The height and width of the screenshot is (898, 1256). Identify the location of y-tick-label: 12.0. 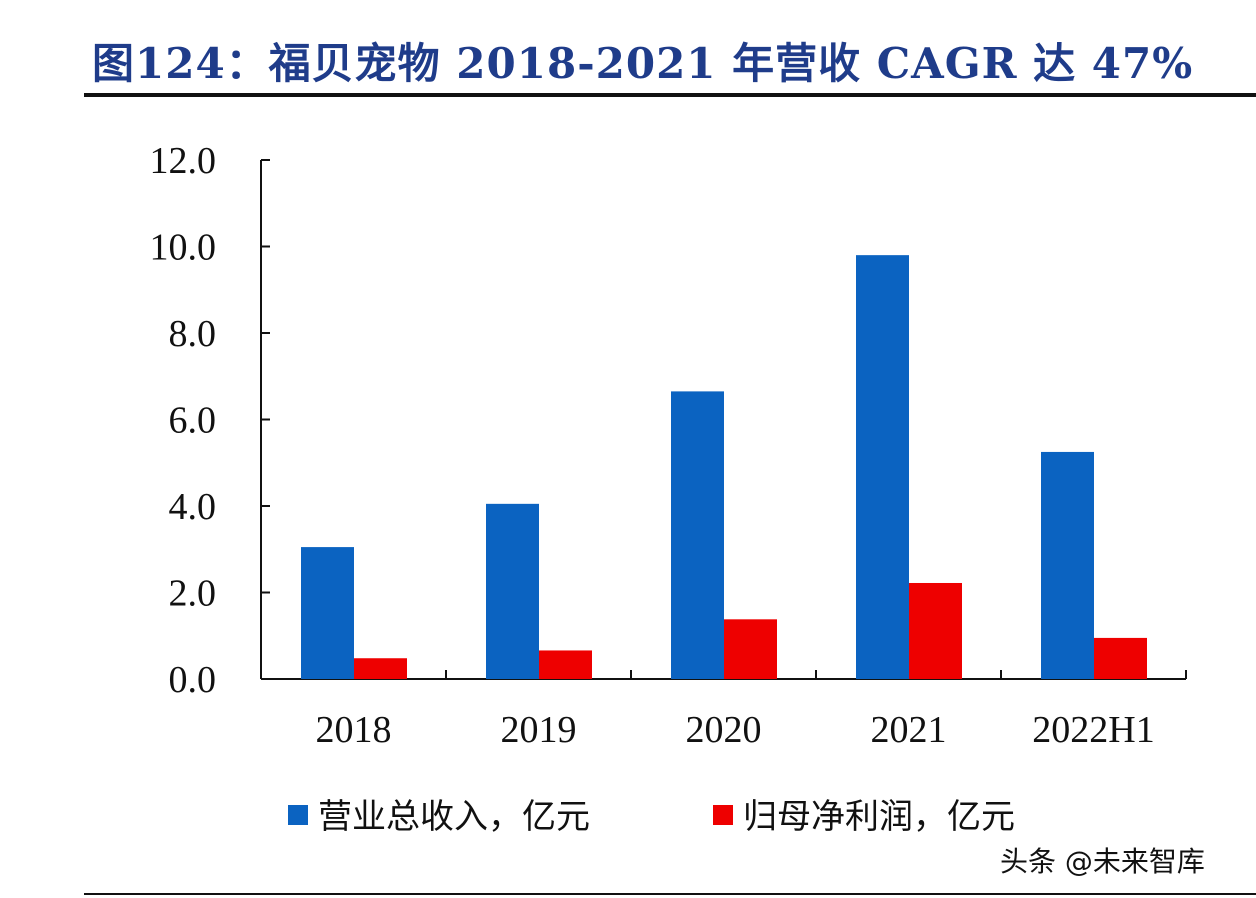
(183, 161).